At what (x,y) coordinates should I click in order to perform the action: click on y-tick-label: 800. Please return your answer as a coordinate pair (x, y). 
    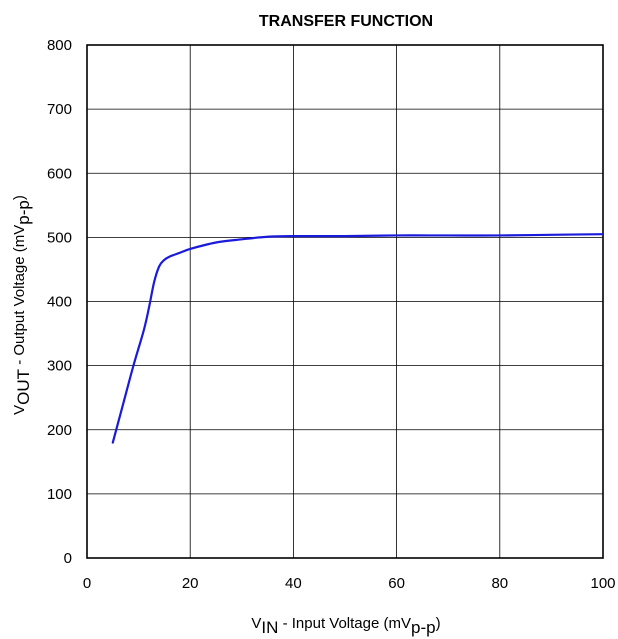
    Looking at the image, I should click on (59, 45).